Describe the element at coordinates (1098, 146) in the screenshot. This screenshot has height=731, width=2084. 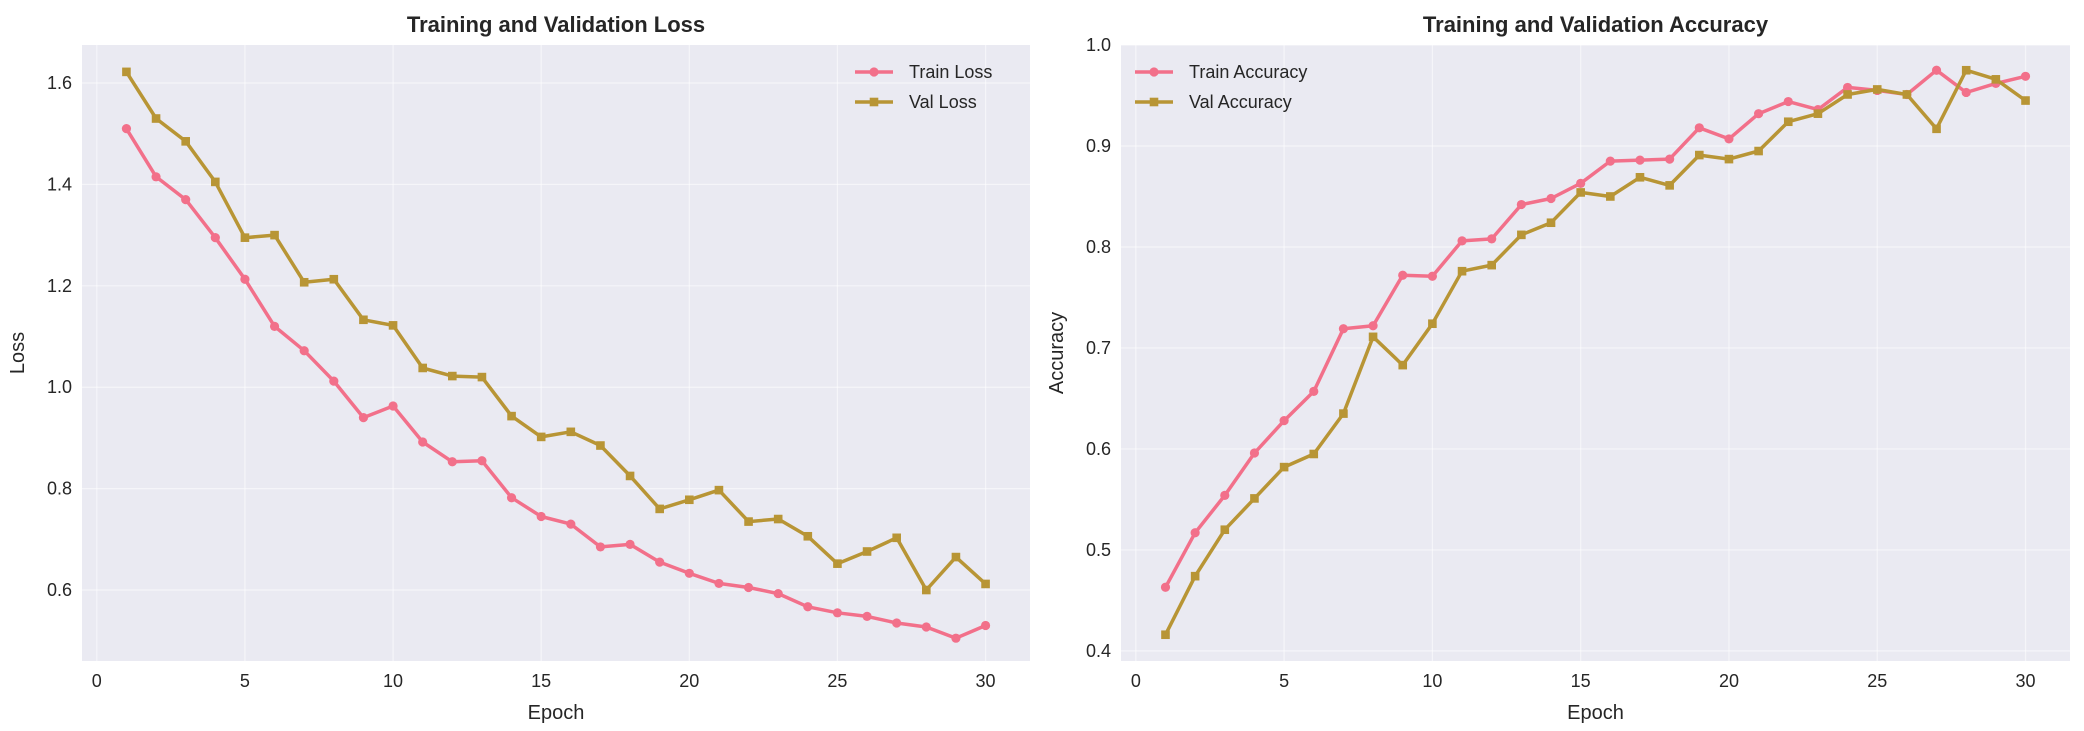
I see `y-tick-label: 0.9` at that location.